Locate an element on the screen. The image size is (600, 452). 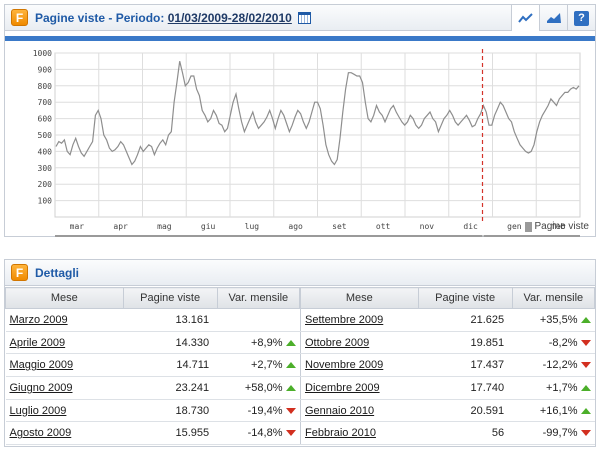
variation-cell is located at coordinates (258, 320).